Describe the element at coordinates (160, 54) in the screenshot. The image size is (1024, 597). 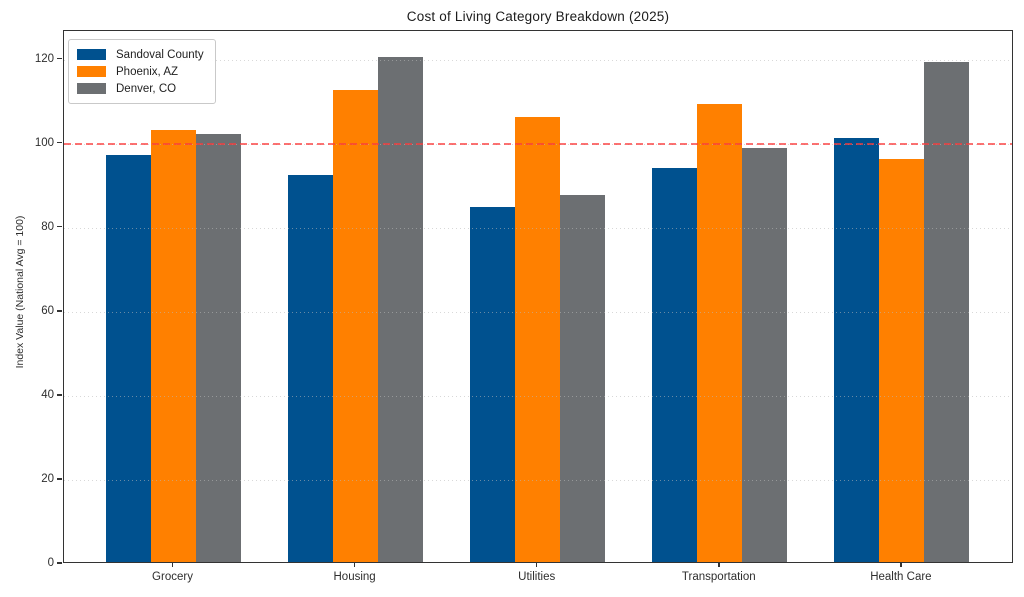
I see `legend-label: Sandoval County` at that location.